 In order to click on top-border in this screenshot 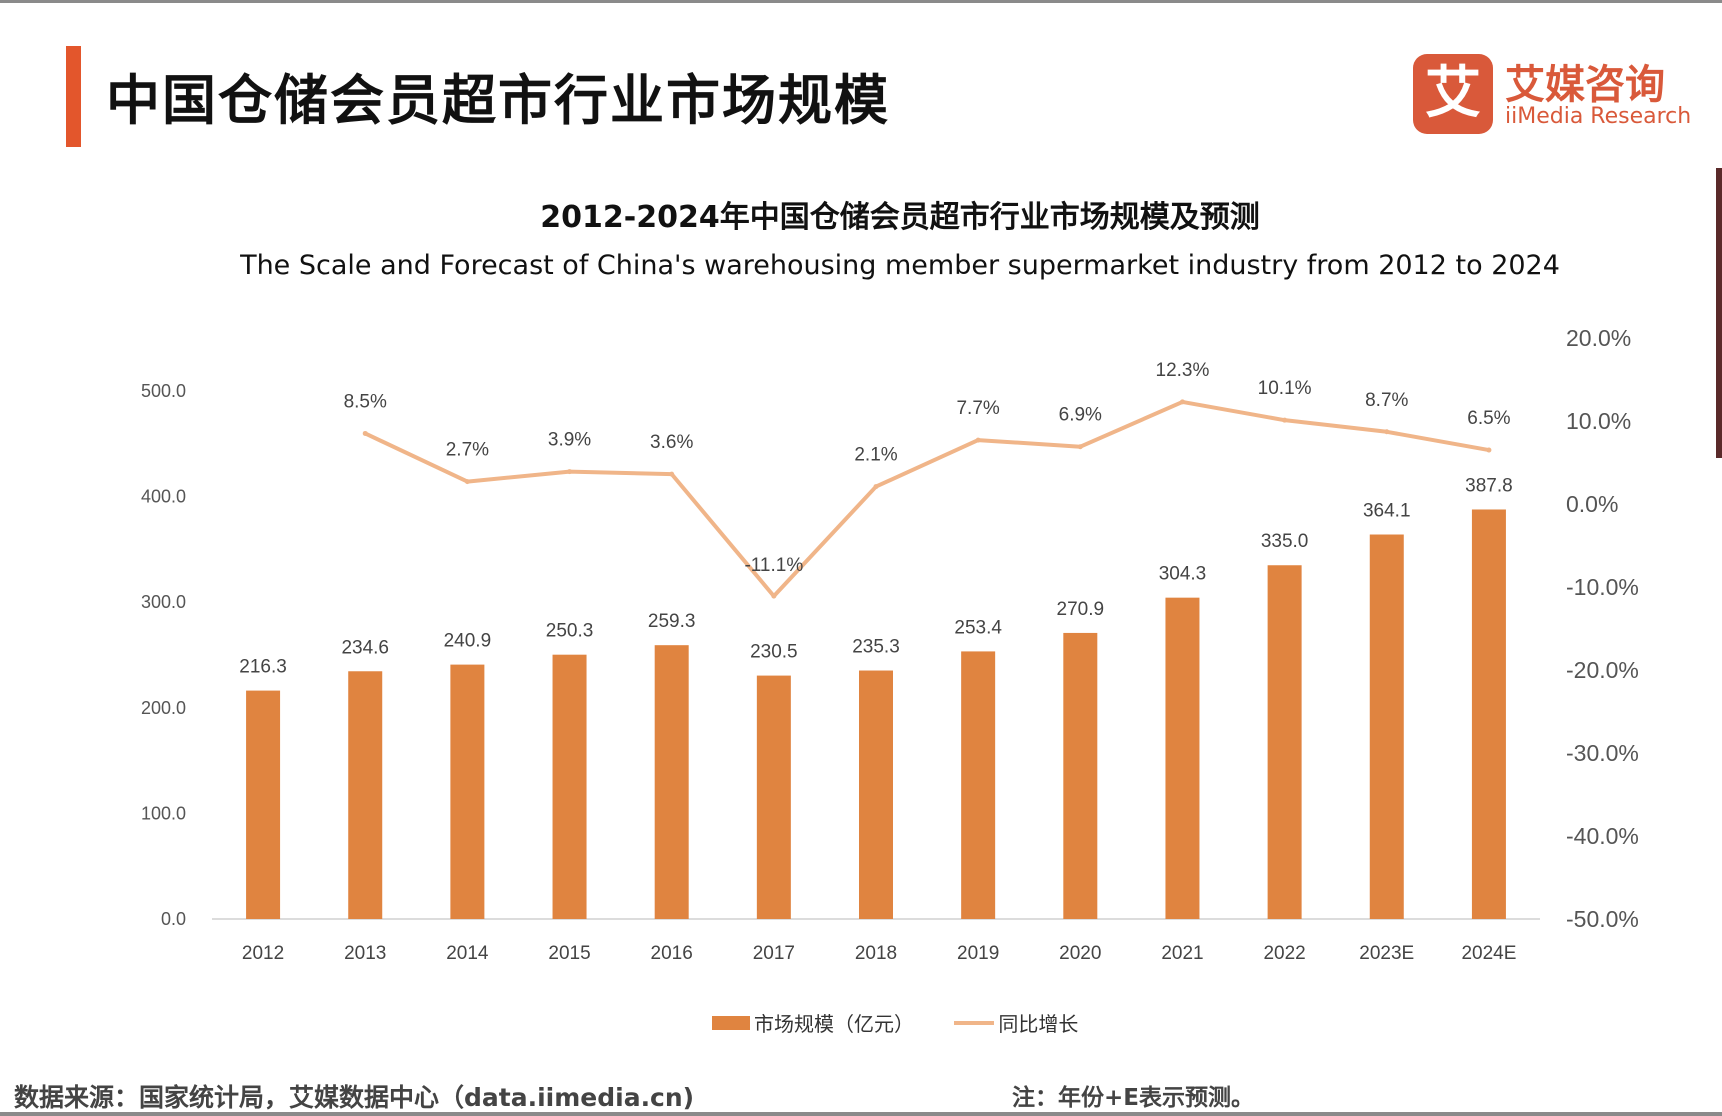, I will do `click(861, 1)`.